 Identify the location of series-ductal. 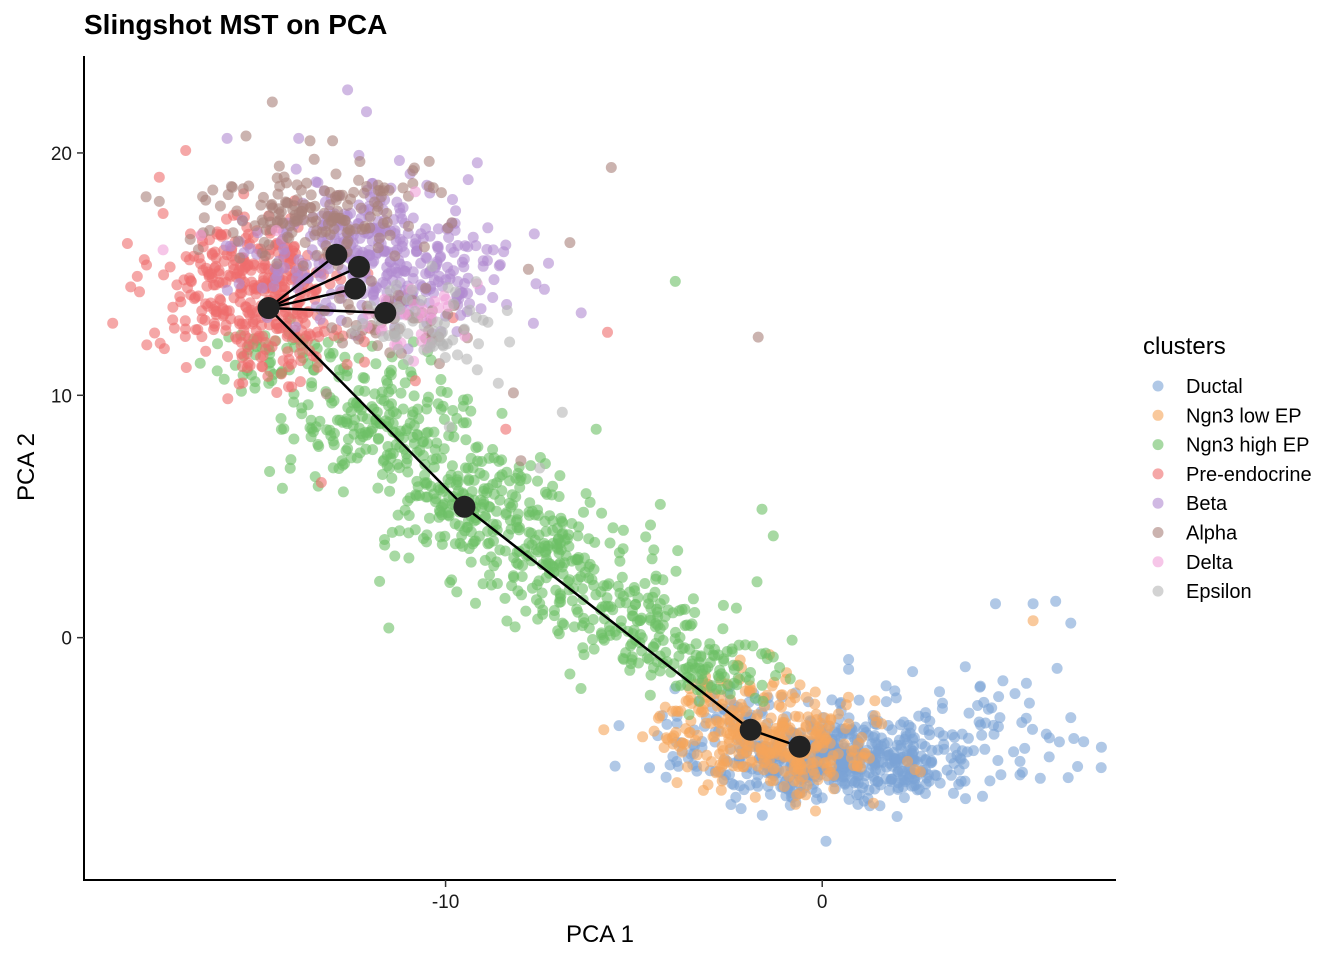
(858, 721).